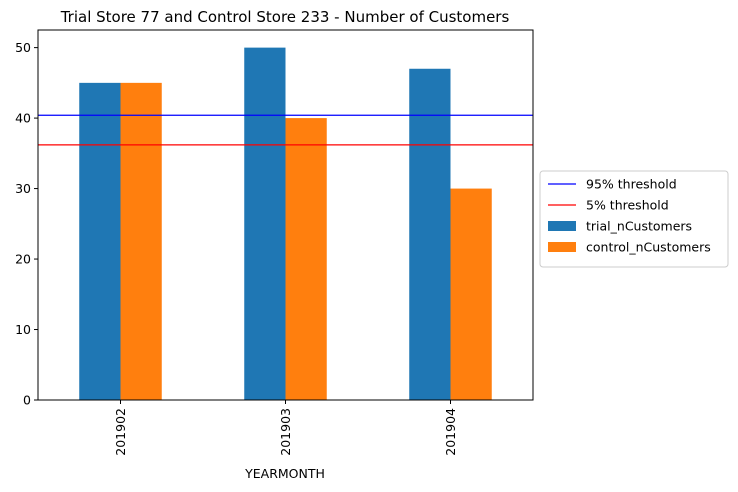 This screenshot has height=492, width=738. What do you see at coordinates (450, 432) in the screenshot?
I see `x-tick-label-201904: 201904` at bounding box center [450, 432].